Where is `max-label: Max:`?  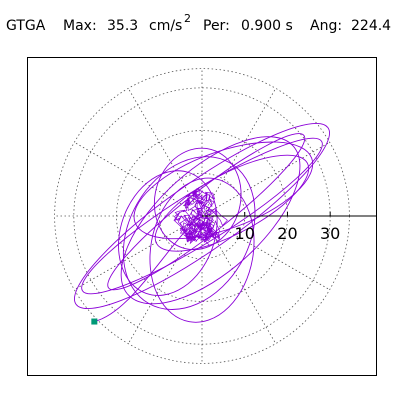
max-label: Max: is located at coordinates (80, 26).